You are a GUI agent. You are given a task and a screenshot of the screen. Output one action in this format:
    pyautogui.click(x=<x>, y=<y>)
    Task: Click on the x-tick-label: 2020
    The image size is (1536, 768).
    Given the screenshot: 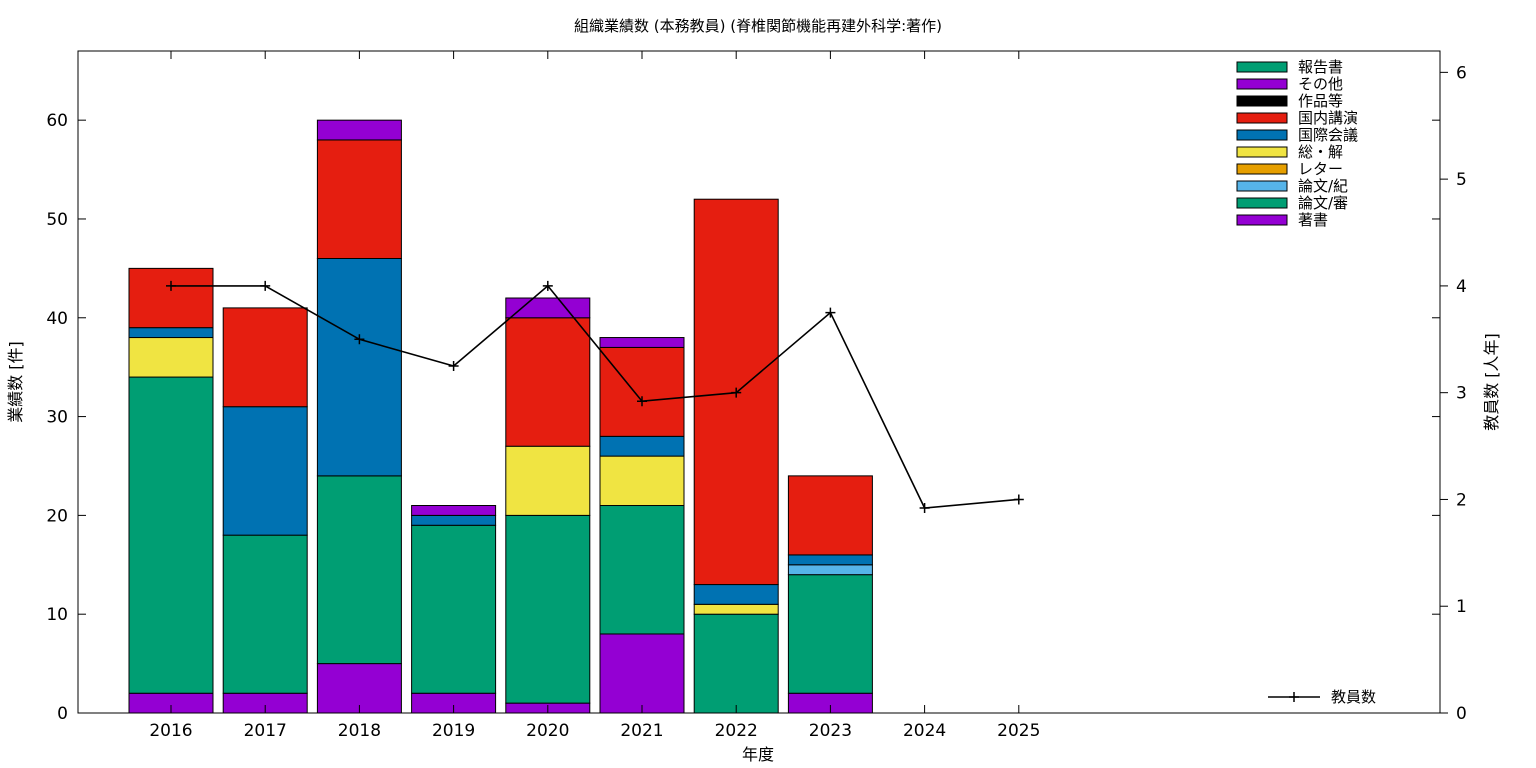 What is the action you would take?
    pyautogui.click(x=547, y=731)
    